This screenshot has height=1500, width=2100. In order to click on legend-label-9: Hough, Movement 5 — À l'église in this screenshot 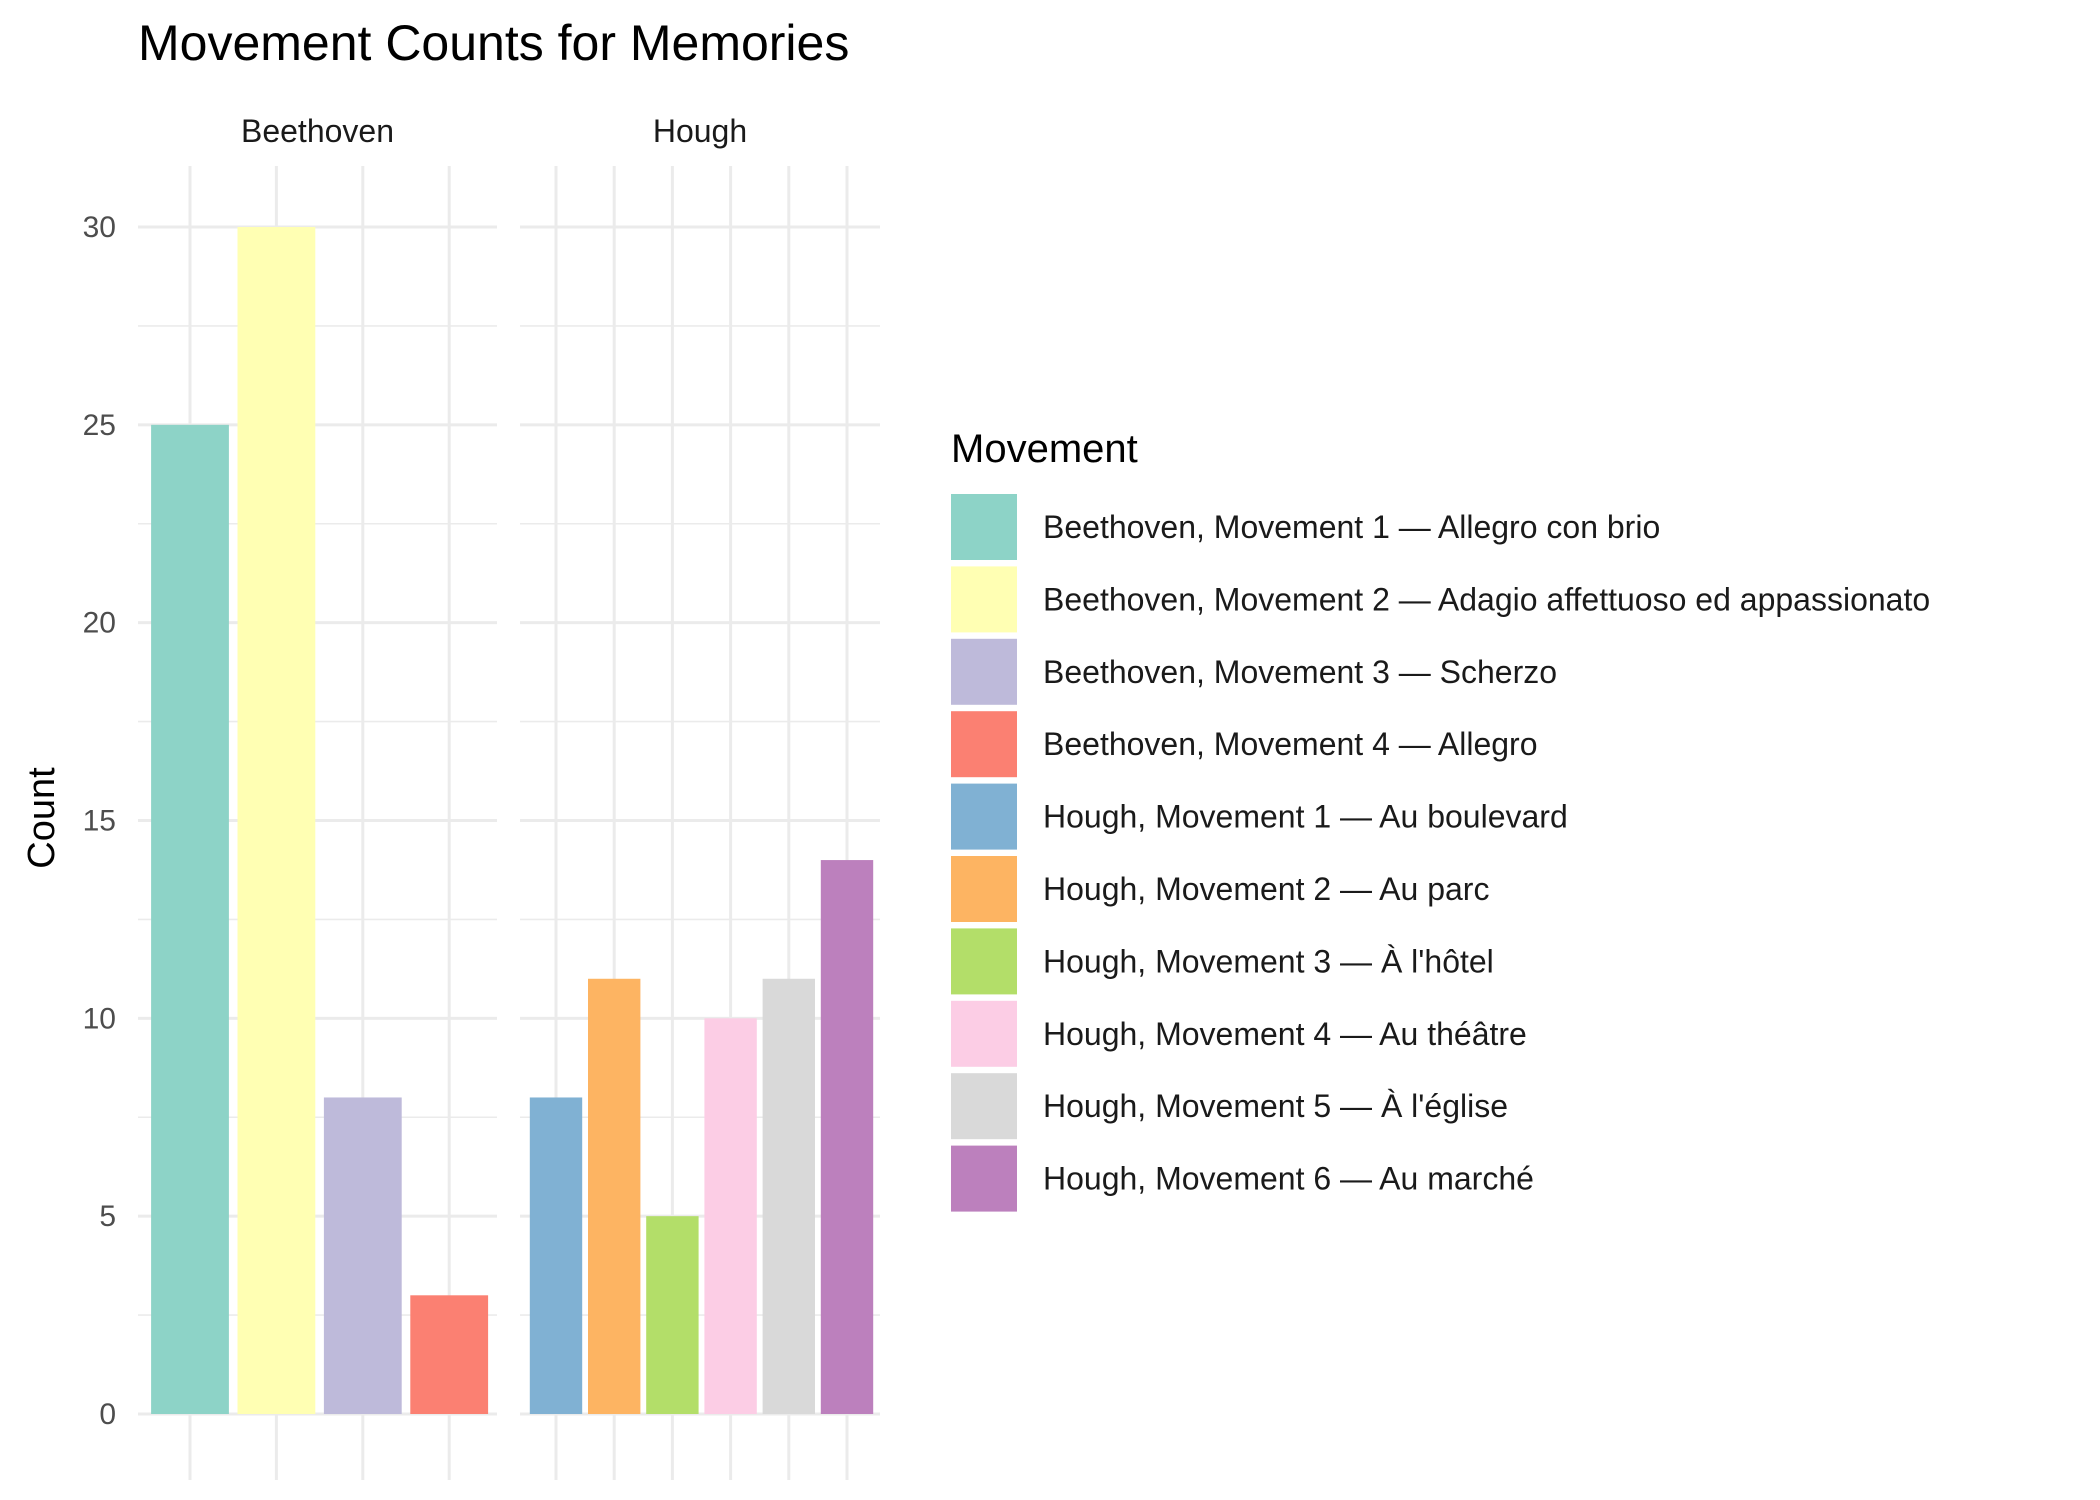, I will do `click(1275, 1106)`.